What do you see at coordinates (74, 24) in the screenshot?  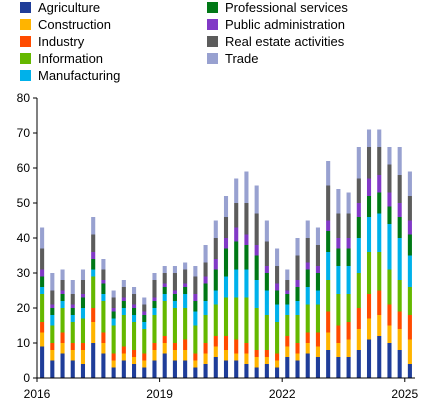 I see `legend-label: Construction` at bounding box center [74, 24].